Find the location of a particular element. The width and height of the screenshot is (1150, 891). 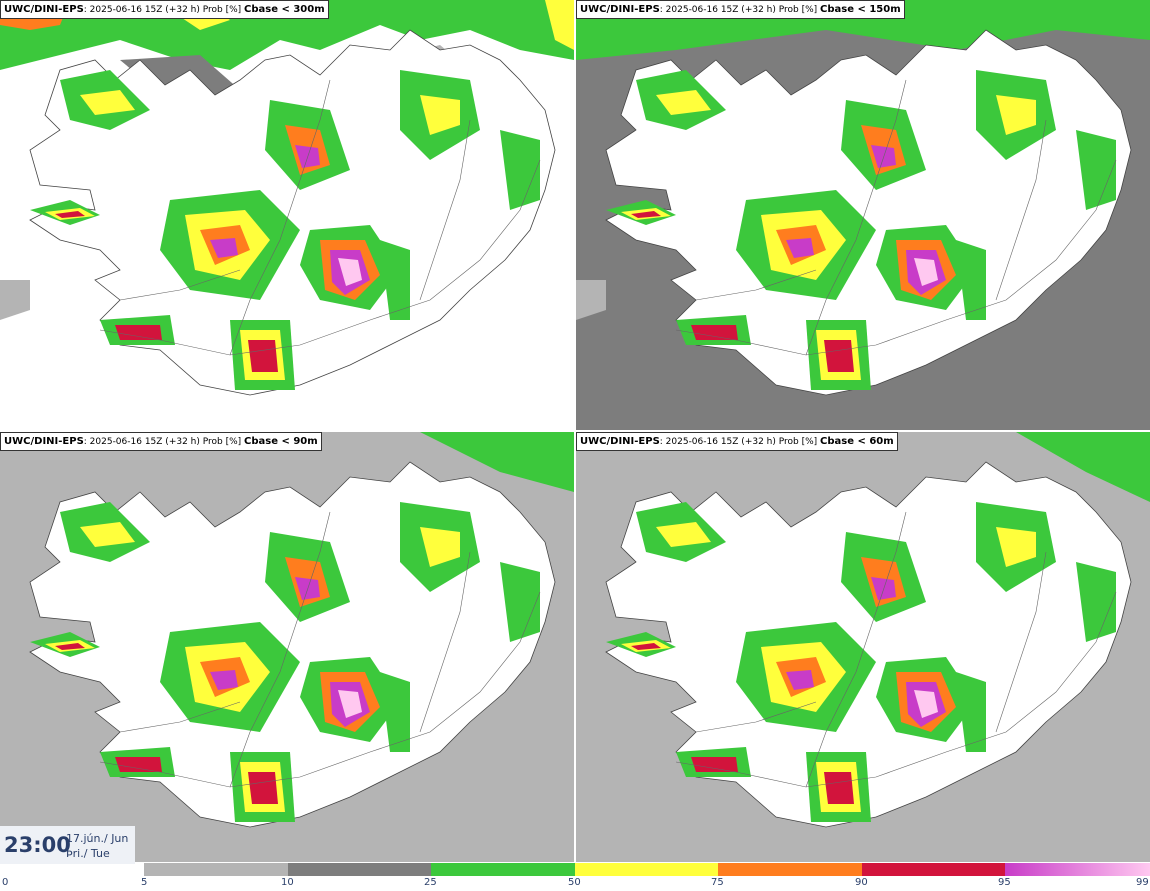

legend-tick: 25 is located at coordinates (430, 882).